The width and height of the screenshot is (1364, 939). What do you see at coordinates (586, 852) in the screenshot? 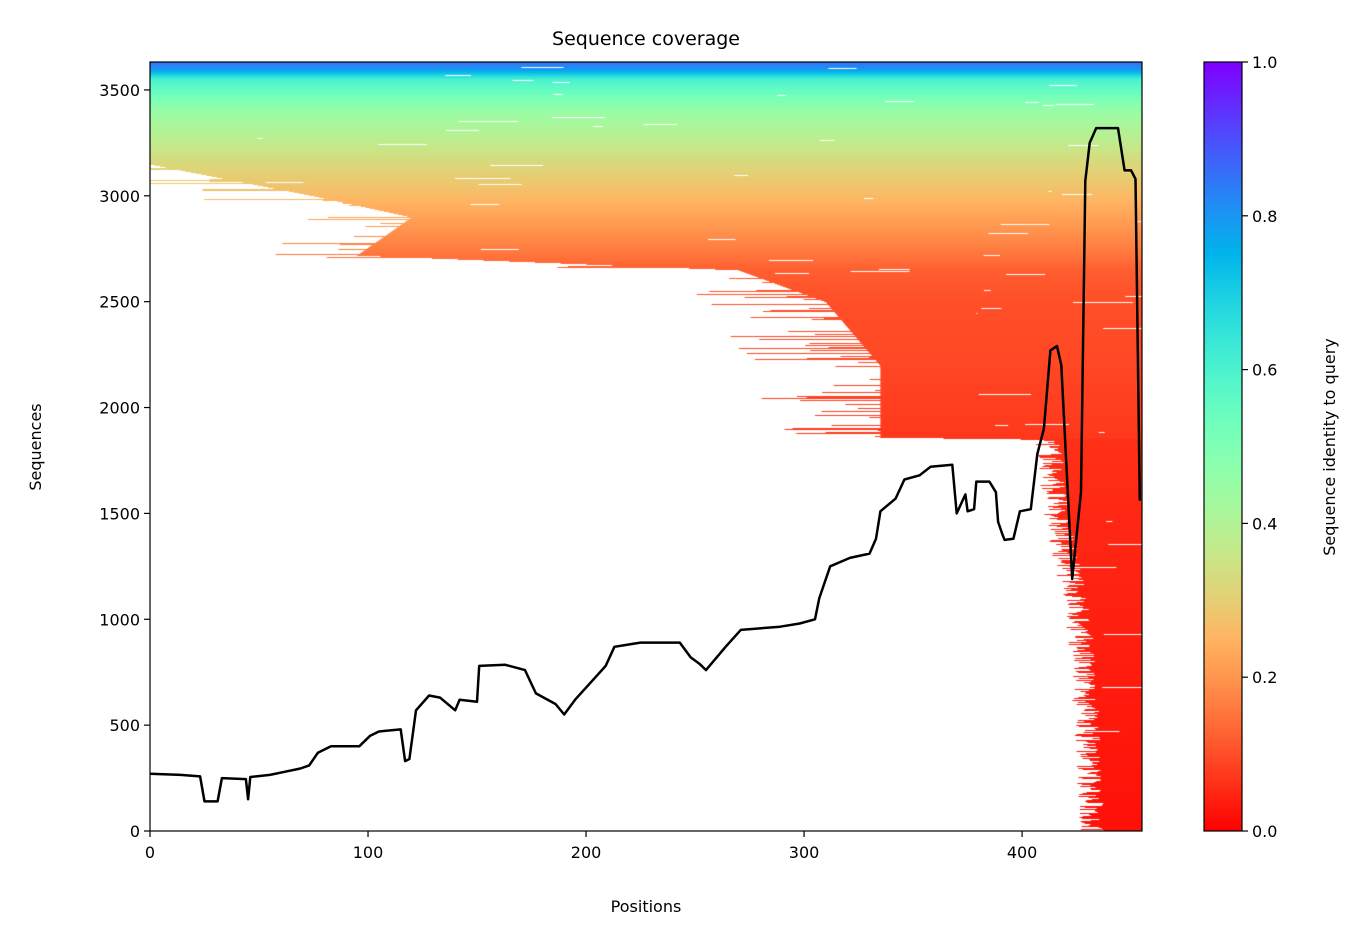
I see `x-tick-label: 200` at bounding box center [586, 852].